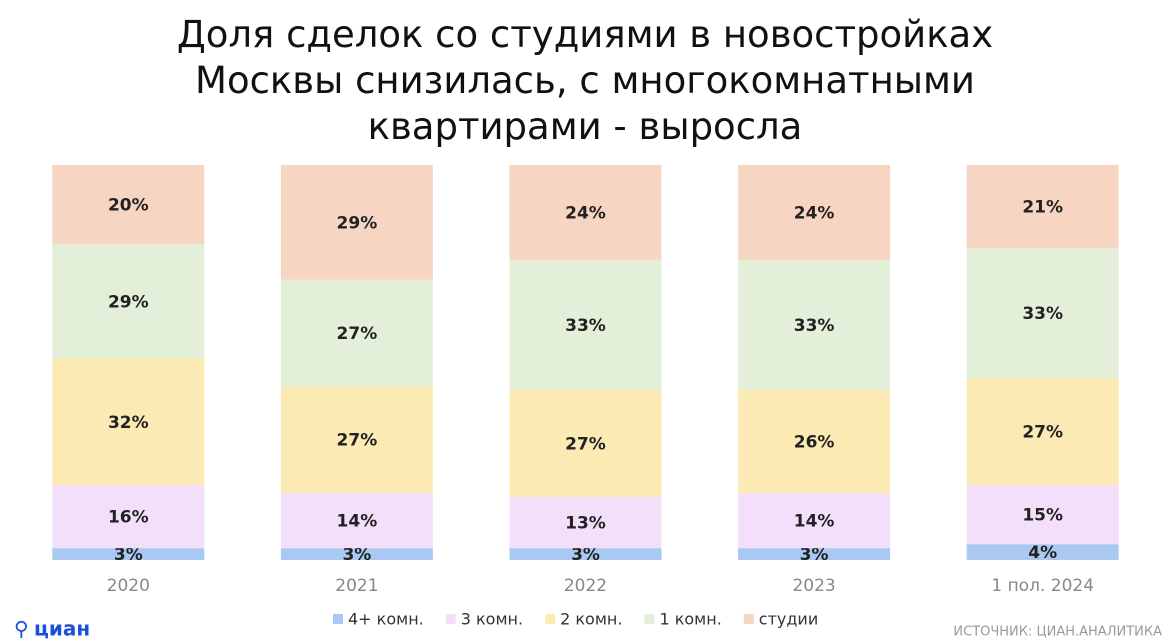  Describe the element at coordinates (585, 586) in the screenshot. I see `x-tick-label: 2022` at that location.